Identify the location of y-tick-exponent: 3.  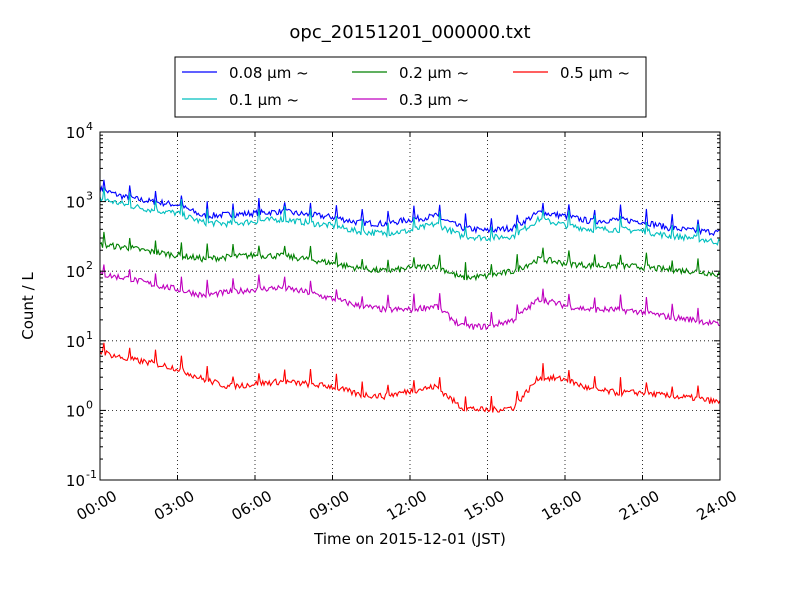
(89, 196).